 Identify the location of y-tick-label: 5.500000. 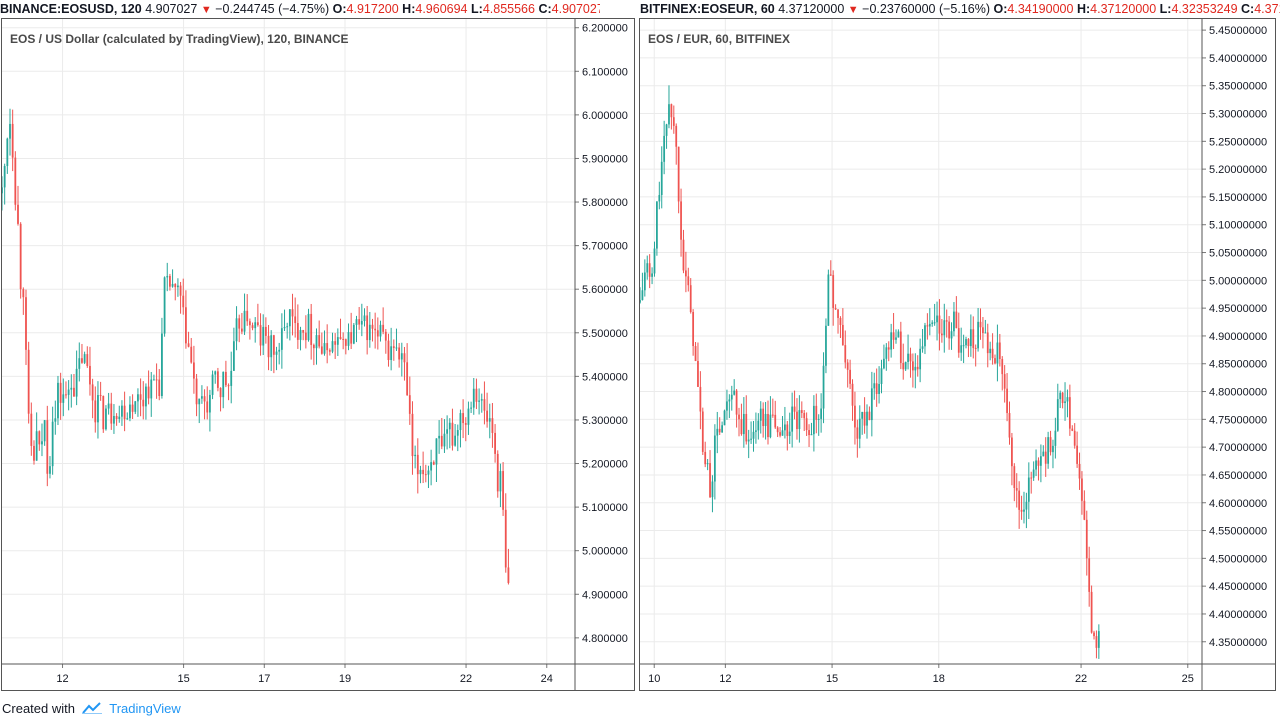
(605, 334).